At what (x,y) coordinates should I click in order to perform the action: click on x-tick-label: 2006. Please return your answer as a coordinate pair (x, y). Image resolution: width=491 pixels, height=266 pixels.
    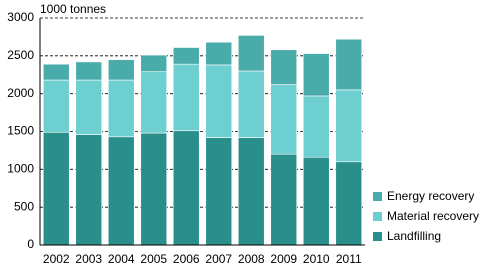
    Looking at the image, I should click on (186, 259).